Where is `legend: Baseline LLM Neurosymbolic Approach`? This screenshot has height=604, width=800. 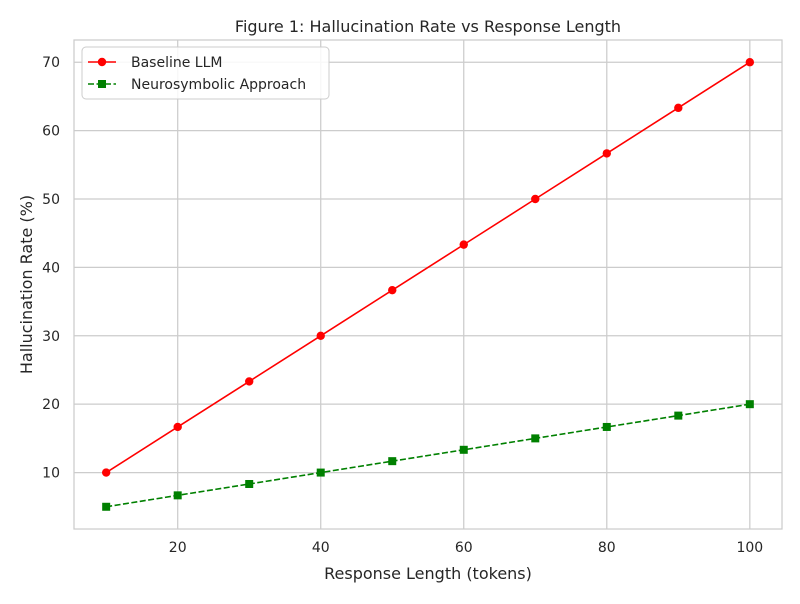
legend: Baseline LLM Neurosymbolic Approach is located at coordinates (205, 73).